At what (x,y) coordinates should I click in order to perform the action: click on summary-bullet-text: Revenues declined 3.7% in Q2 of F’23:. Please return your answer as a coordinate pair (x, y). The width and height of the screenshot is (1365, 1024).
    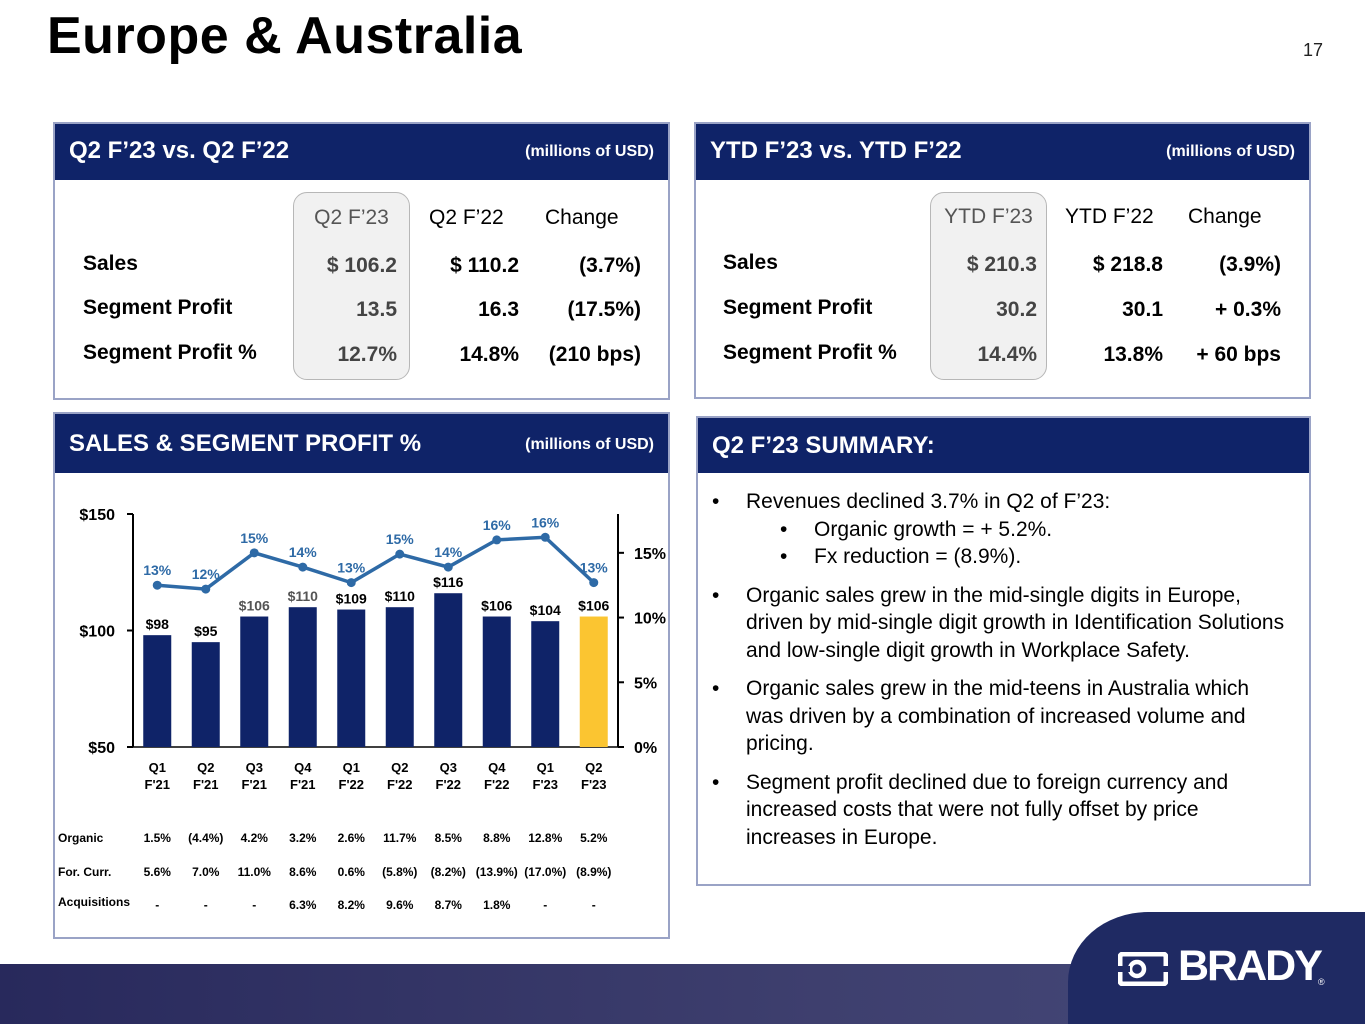
    Looking at the image, I should click on (928, 501).